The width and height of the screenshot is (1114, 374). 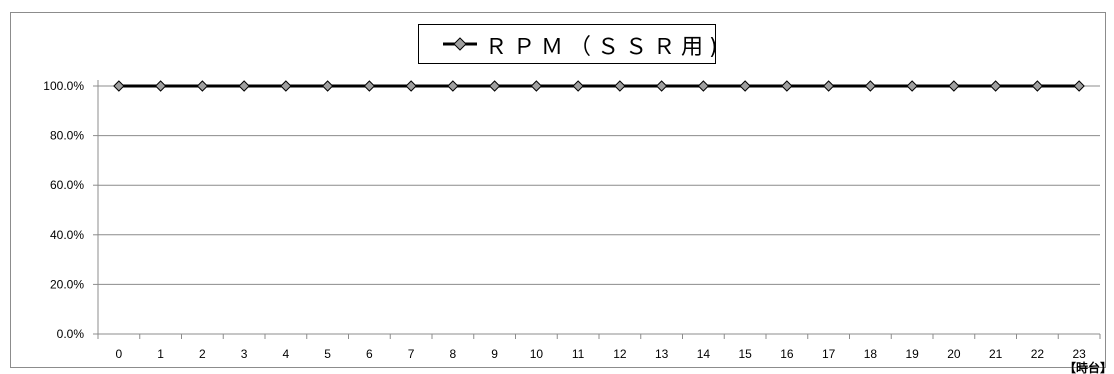 I want to click on x-tick-label: 14, so click(x=704, y=354).